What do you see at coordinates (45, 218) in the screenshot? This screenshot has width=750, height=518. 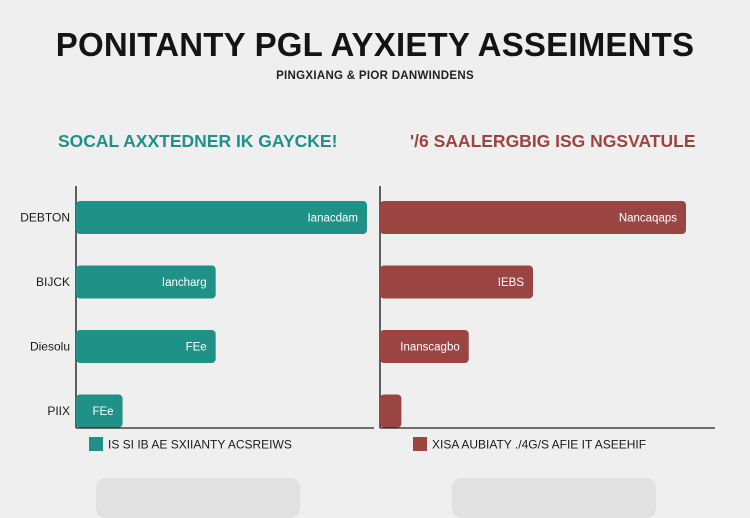 I see `category-label-0: DEBTON` at bounding box center [45, 218].